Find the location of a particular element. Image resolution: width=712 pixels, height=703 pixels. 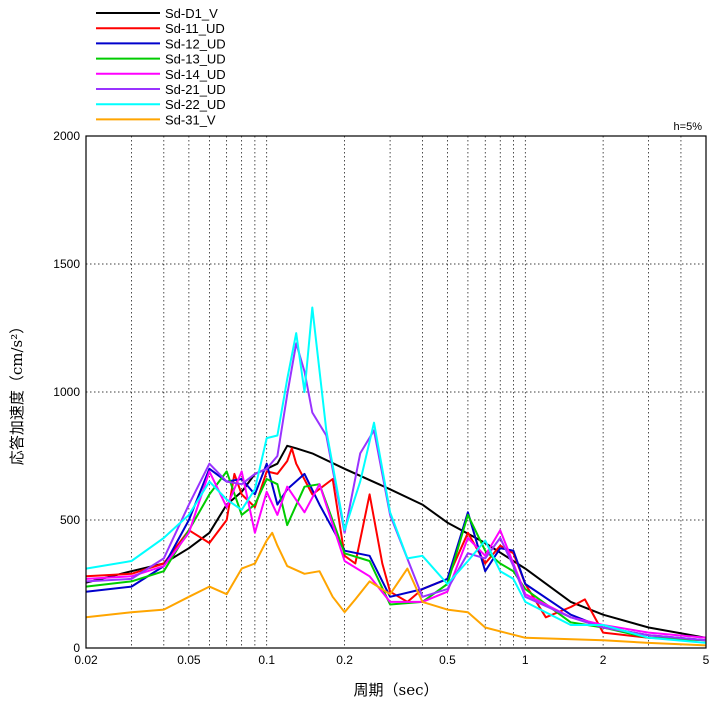

legend-label: Sd-21_UD is located at coordinates (195, 89).